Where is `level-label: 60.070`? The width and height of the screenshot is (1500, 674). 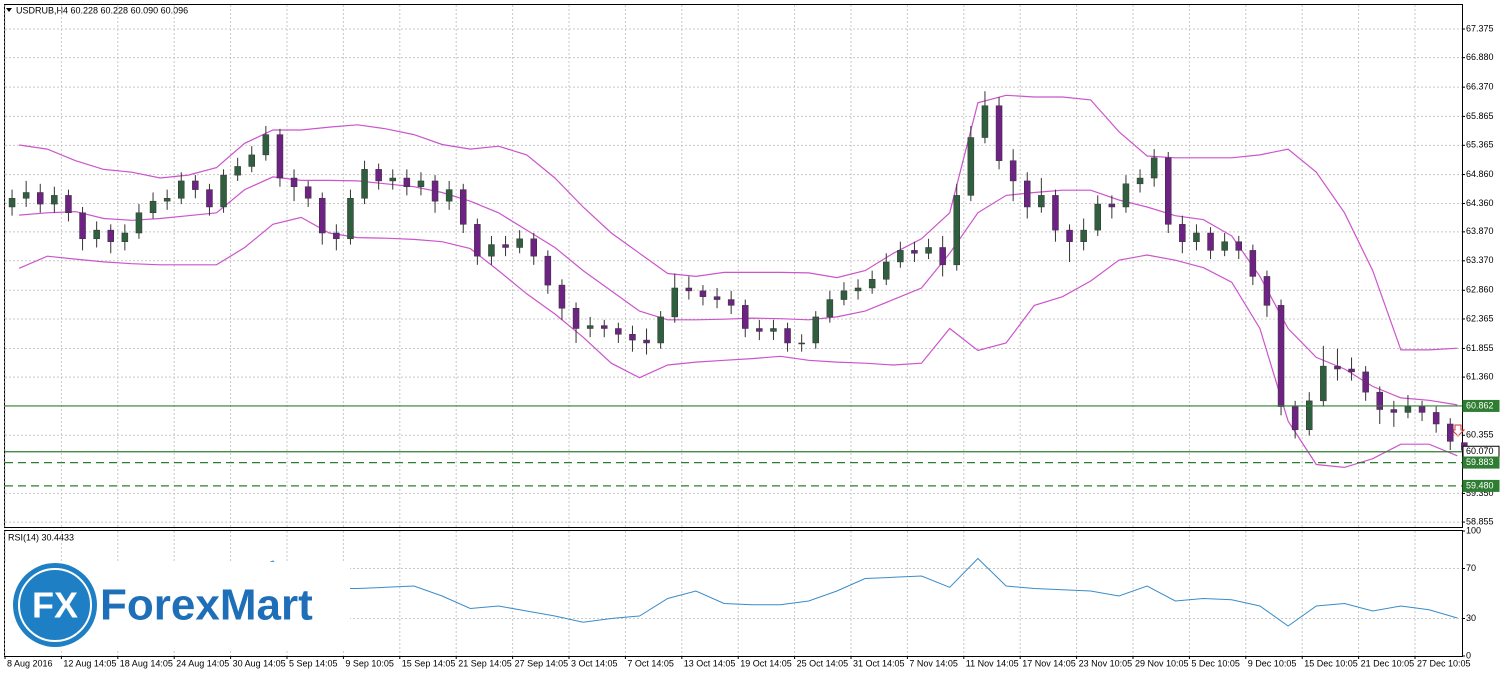 level-label: 60.070 is located at coordinates (1480, 451).